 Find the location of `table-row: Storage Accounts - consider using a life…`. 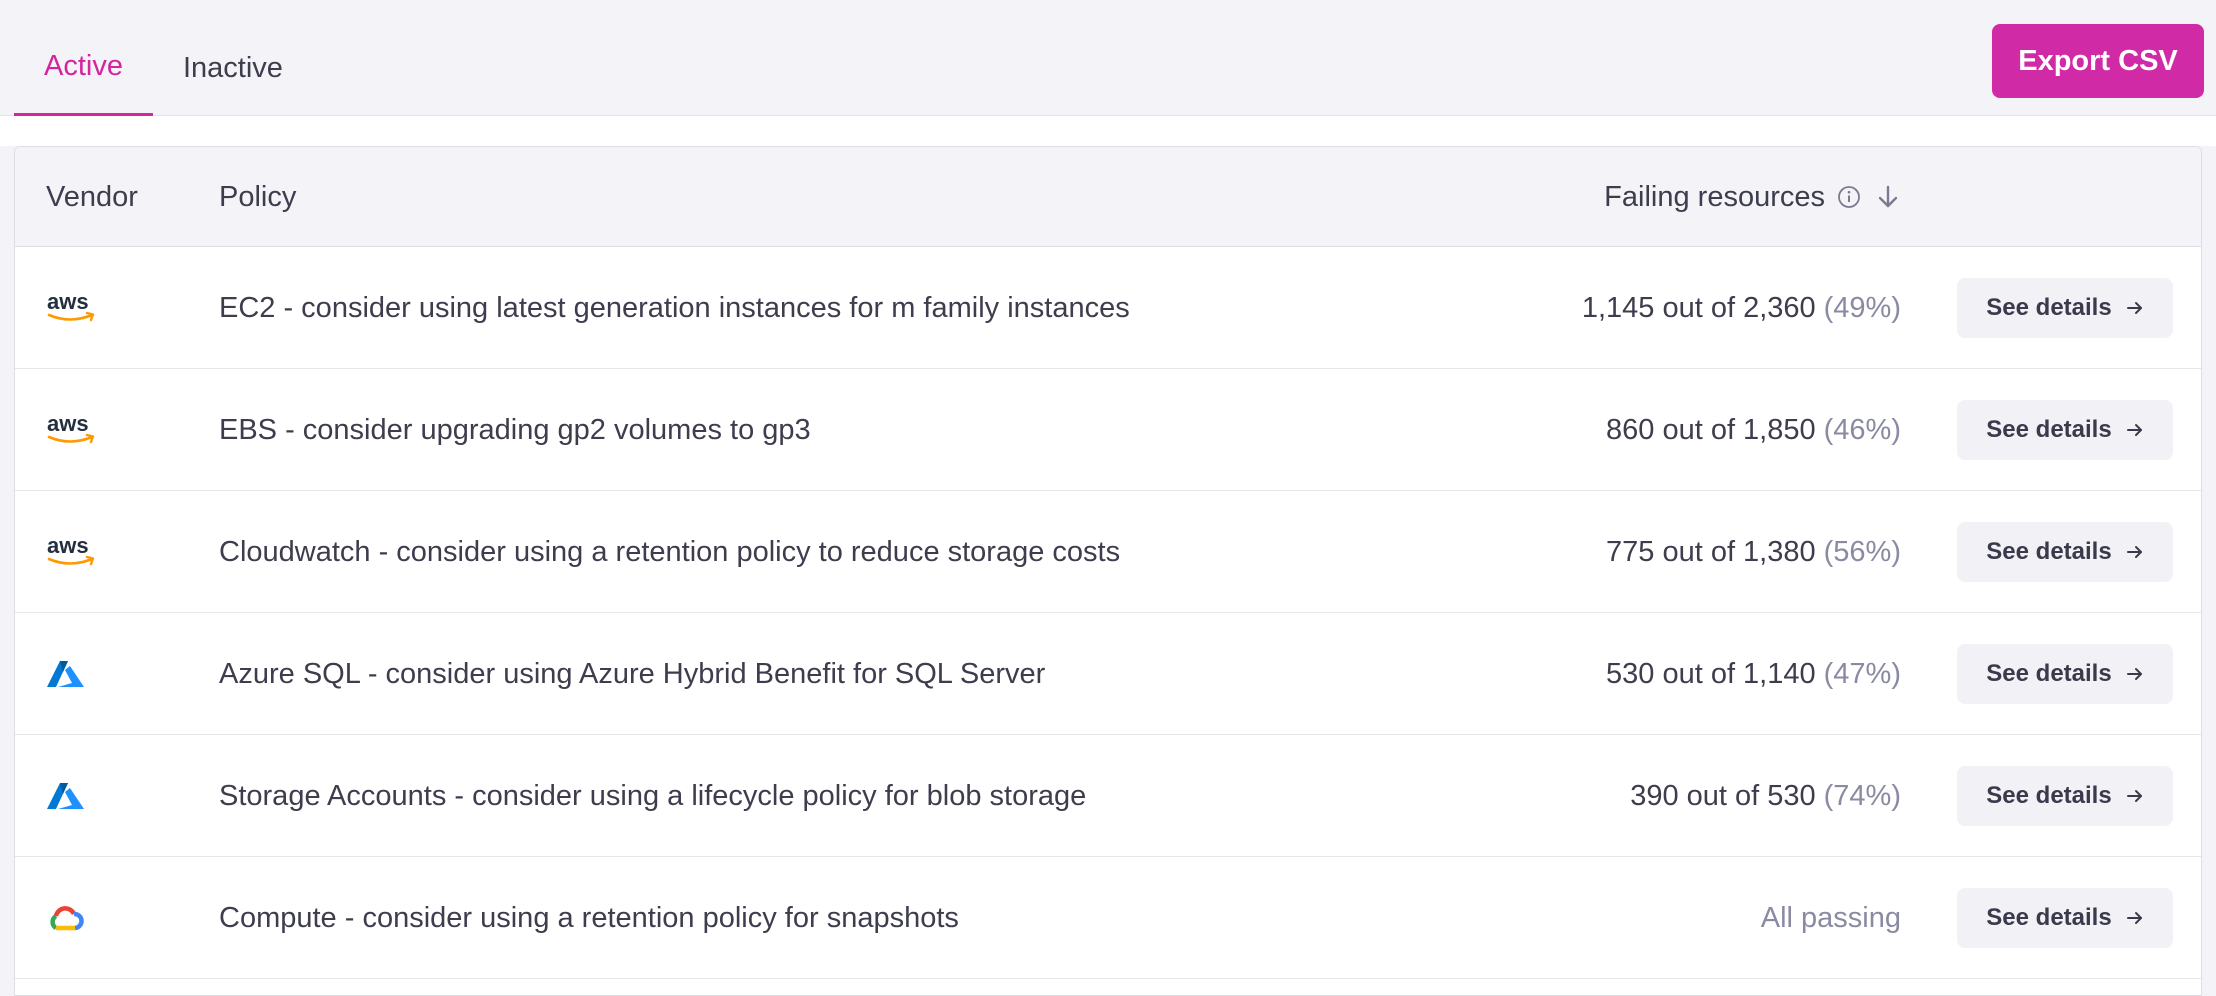

table-row: Storage Accounts - consider using a life… is located at coordinates (1108, 796).